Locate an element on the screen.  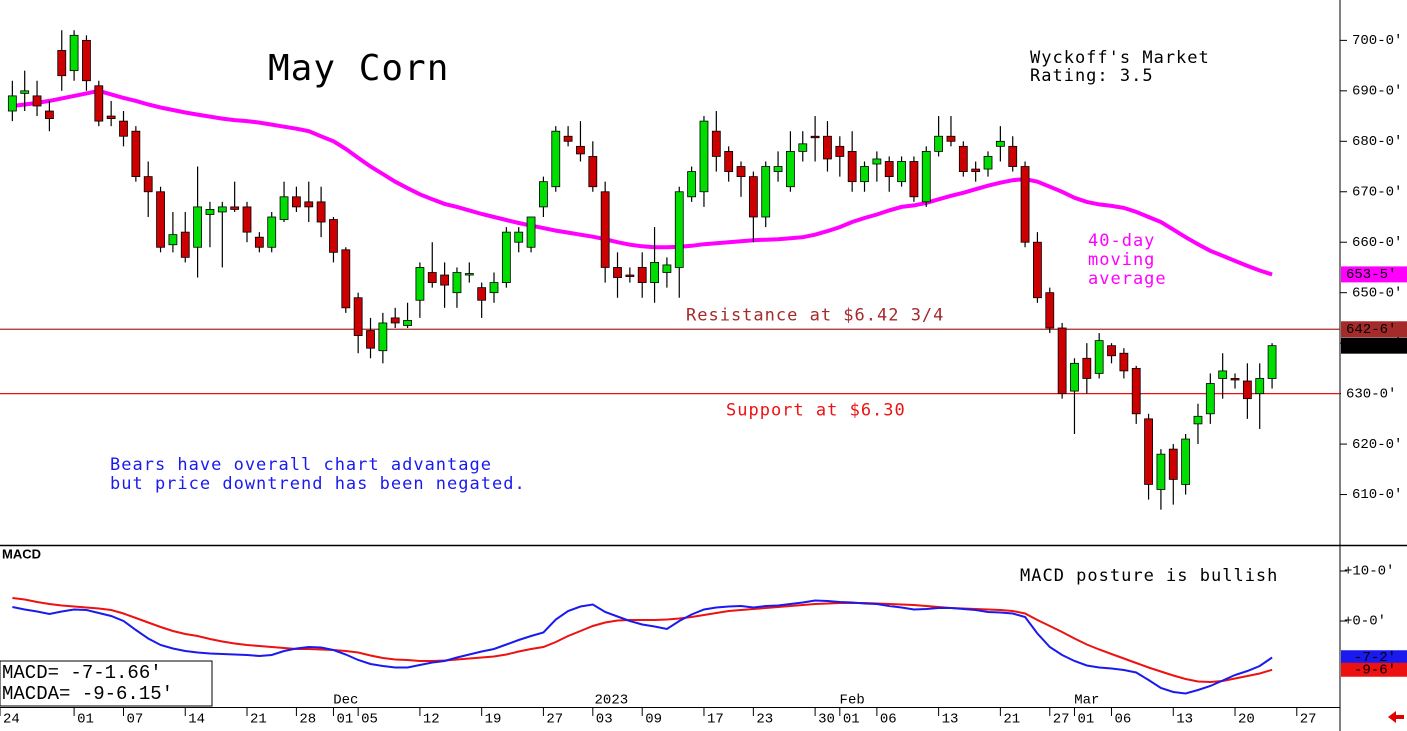
x-tick-label: 24 is located at coordinates (11, 720).